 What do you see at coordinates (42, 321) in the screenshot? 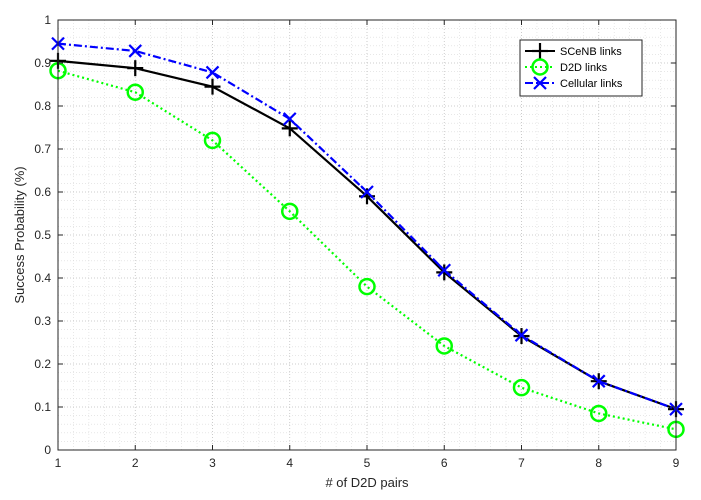
I see `y-tick-label: 0.3` at bounding box center [42, 321].